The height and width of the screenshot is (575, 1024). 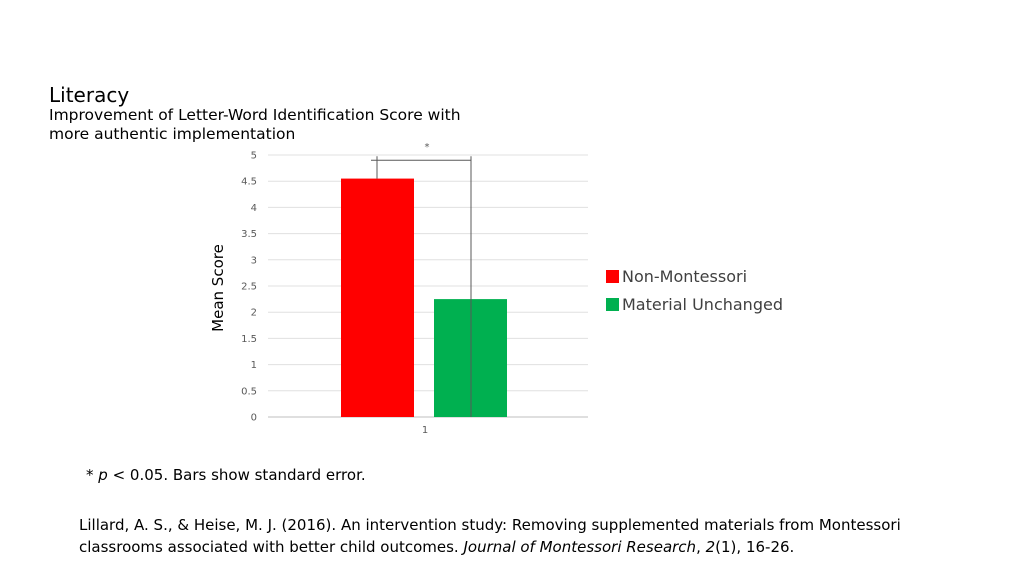 I want to click on y-tick-label: 2, so click(x=254, y=313).